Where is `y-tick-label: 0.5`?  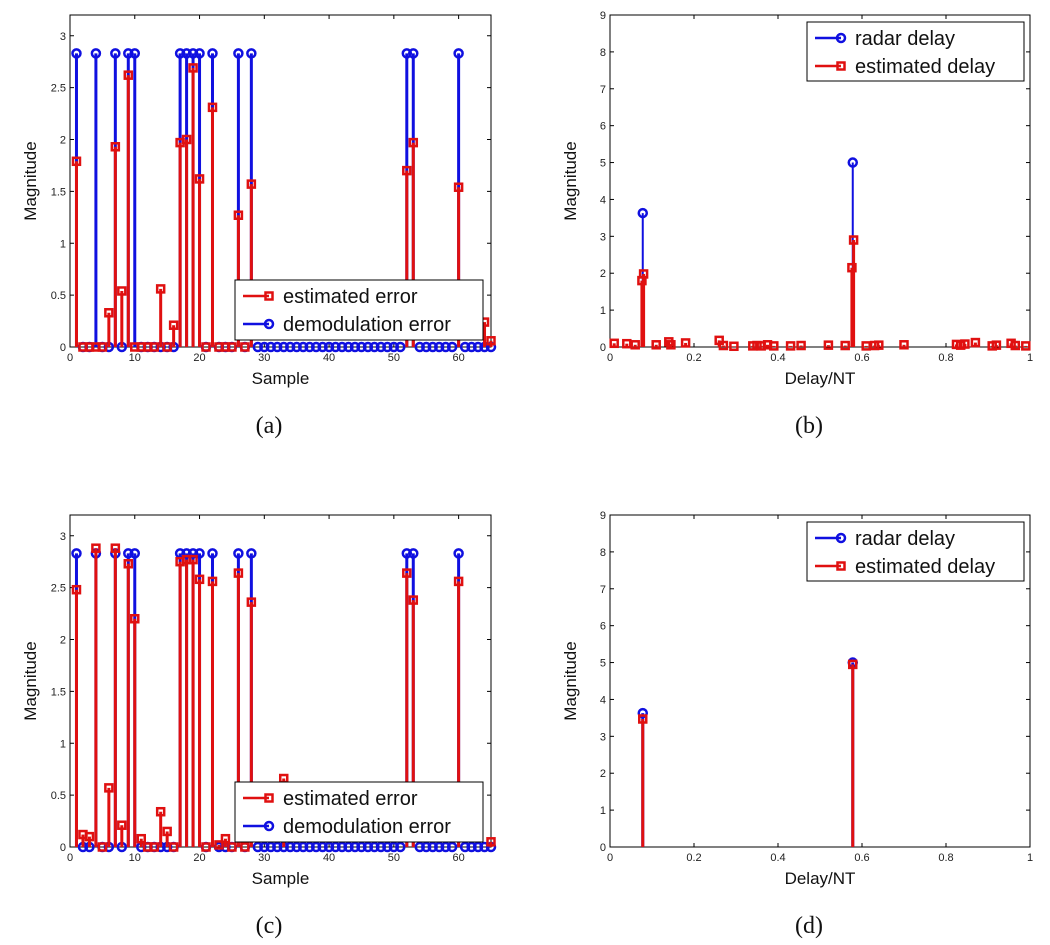 y-tick-label: 0.5 is located at coordinates (58, 296).